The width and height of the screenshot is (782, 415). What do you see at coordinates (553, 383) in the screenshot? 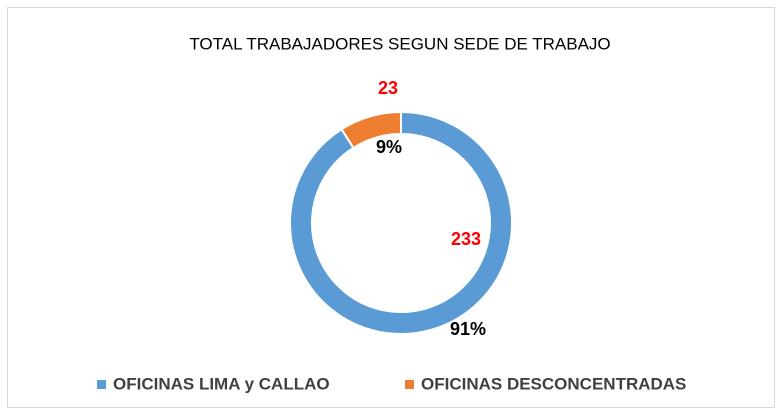
I see `legend-label: OFICINAS DESCONCENTRADAS` at bounding box center [553, 383].